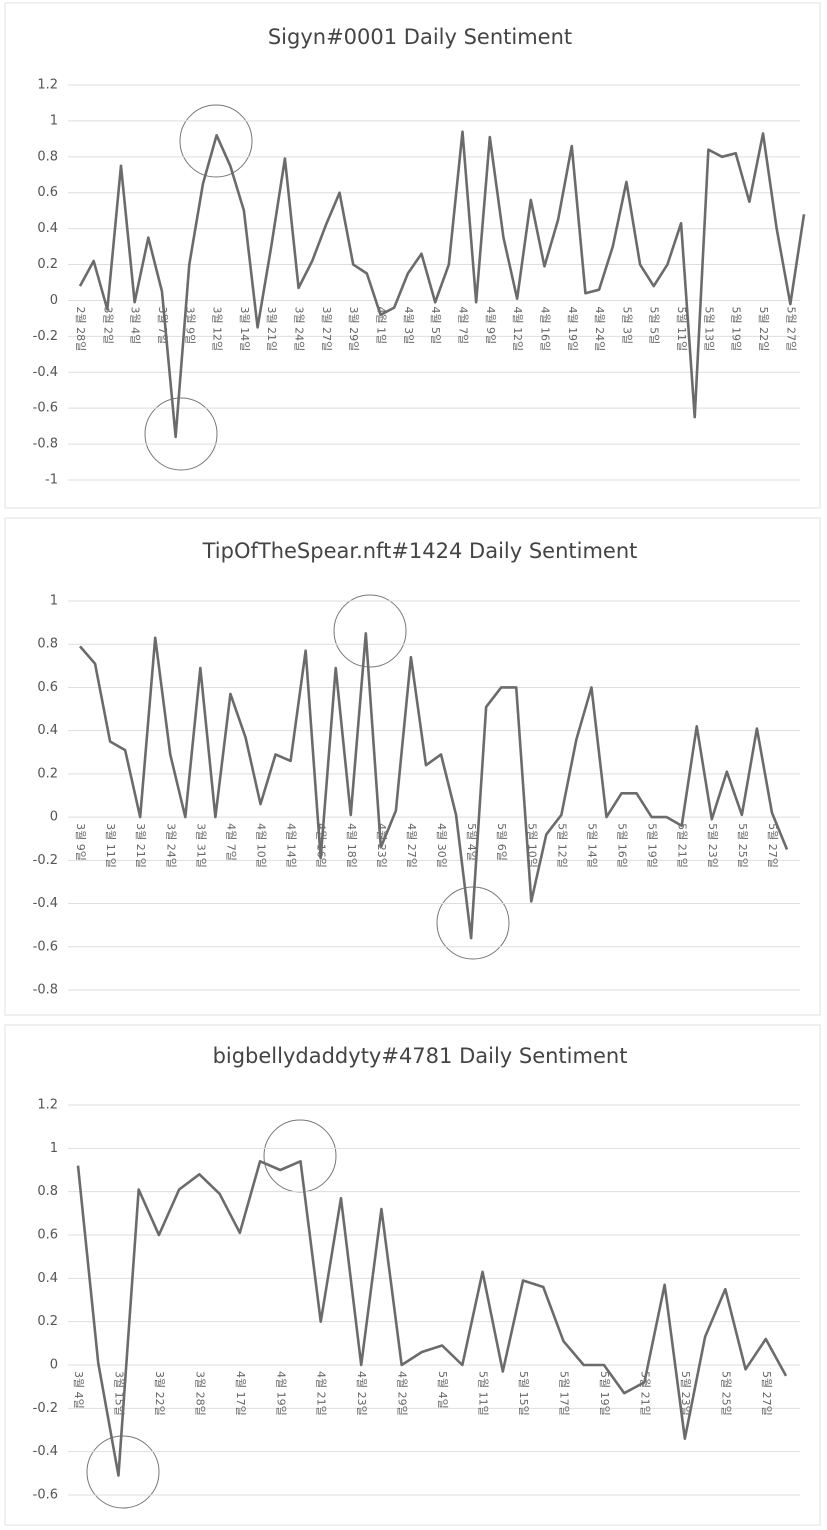 This screenshot has width=827, height=1530. Describe the element at coordinates (218, 328) in the screenshot. I see `x-tick-label: 3월 12일` at that location.